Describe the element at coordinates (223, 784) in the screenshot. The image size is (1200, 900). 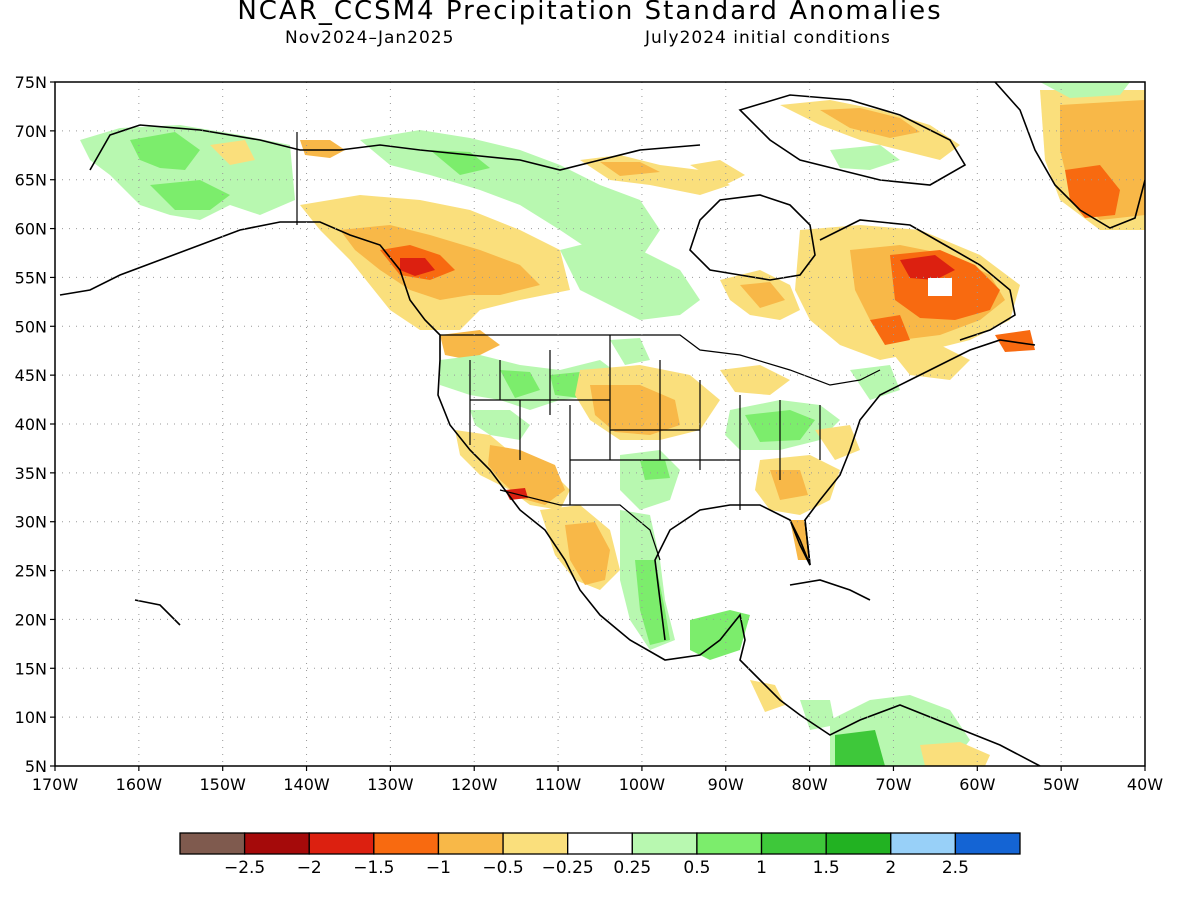
I see `lon-label: 150W` at that location.